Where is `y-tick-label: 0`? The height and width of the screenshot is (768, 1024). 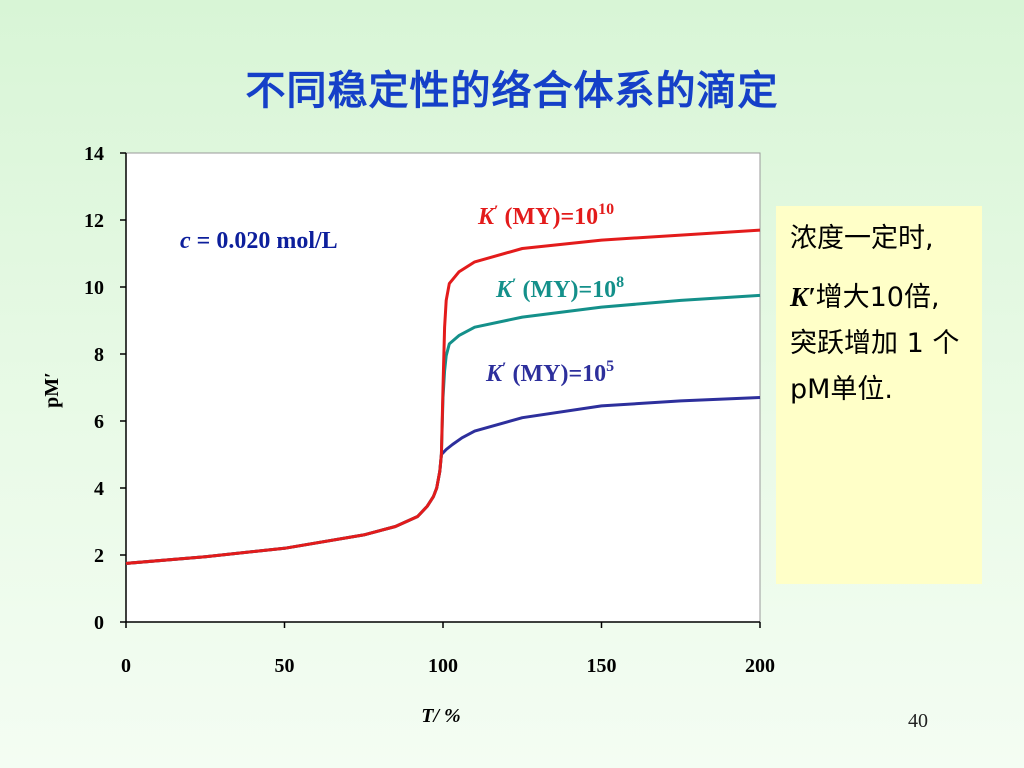 y-tick-label: 0 is located at coordinates (99, 623).